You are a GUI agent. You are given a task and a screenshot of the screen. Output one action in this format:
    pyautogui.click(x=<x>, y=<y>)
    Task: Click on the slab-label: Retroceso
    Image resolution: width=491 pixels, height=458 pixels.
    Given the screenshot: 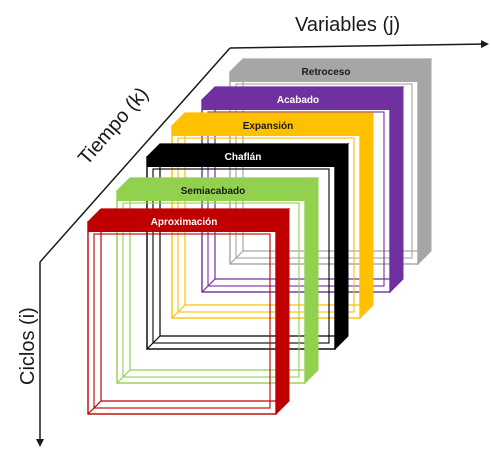 What is the action you would take?
    pyautogui.click(x=326, y=72)
    